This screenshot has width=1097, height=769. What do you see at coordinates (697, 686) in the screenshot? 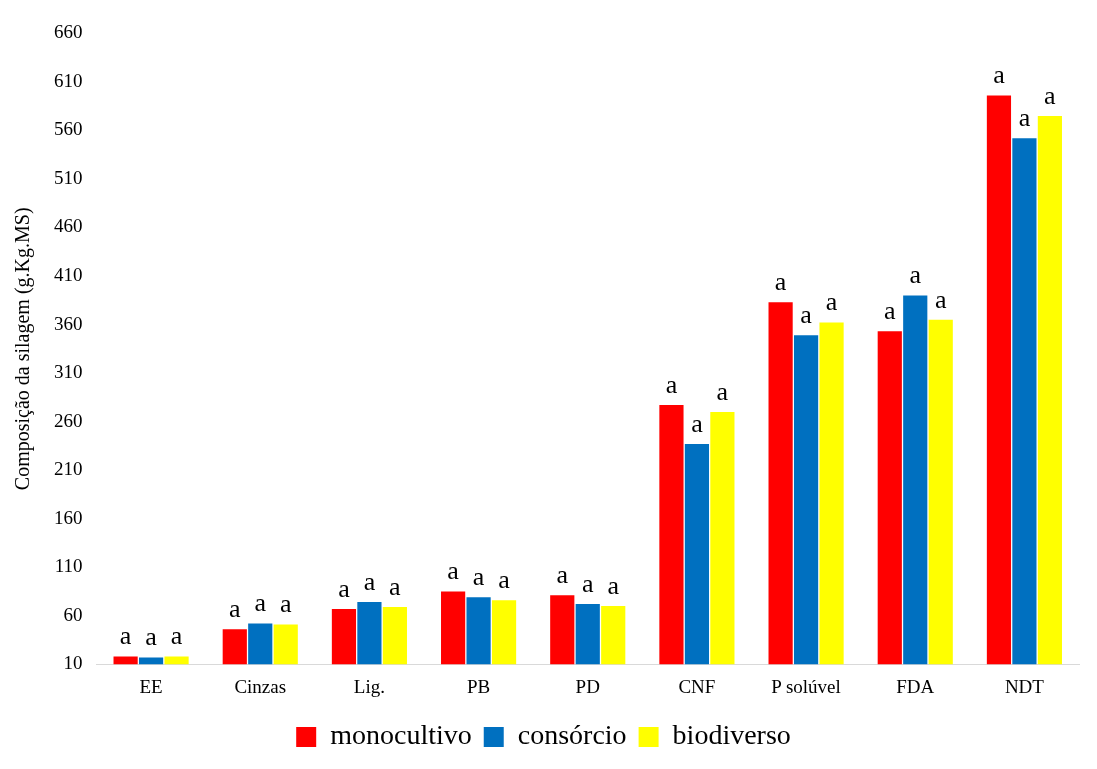
I see `x-tick-label: CNF` at bounding box center [697, 686].